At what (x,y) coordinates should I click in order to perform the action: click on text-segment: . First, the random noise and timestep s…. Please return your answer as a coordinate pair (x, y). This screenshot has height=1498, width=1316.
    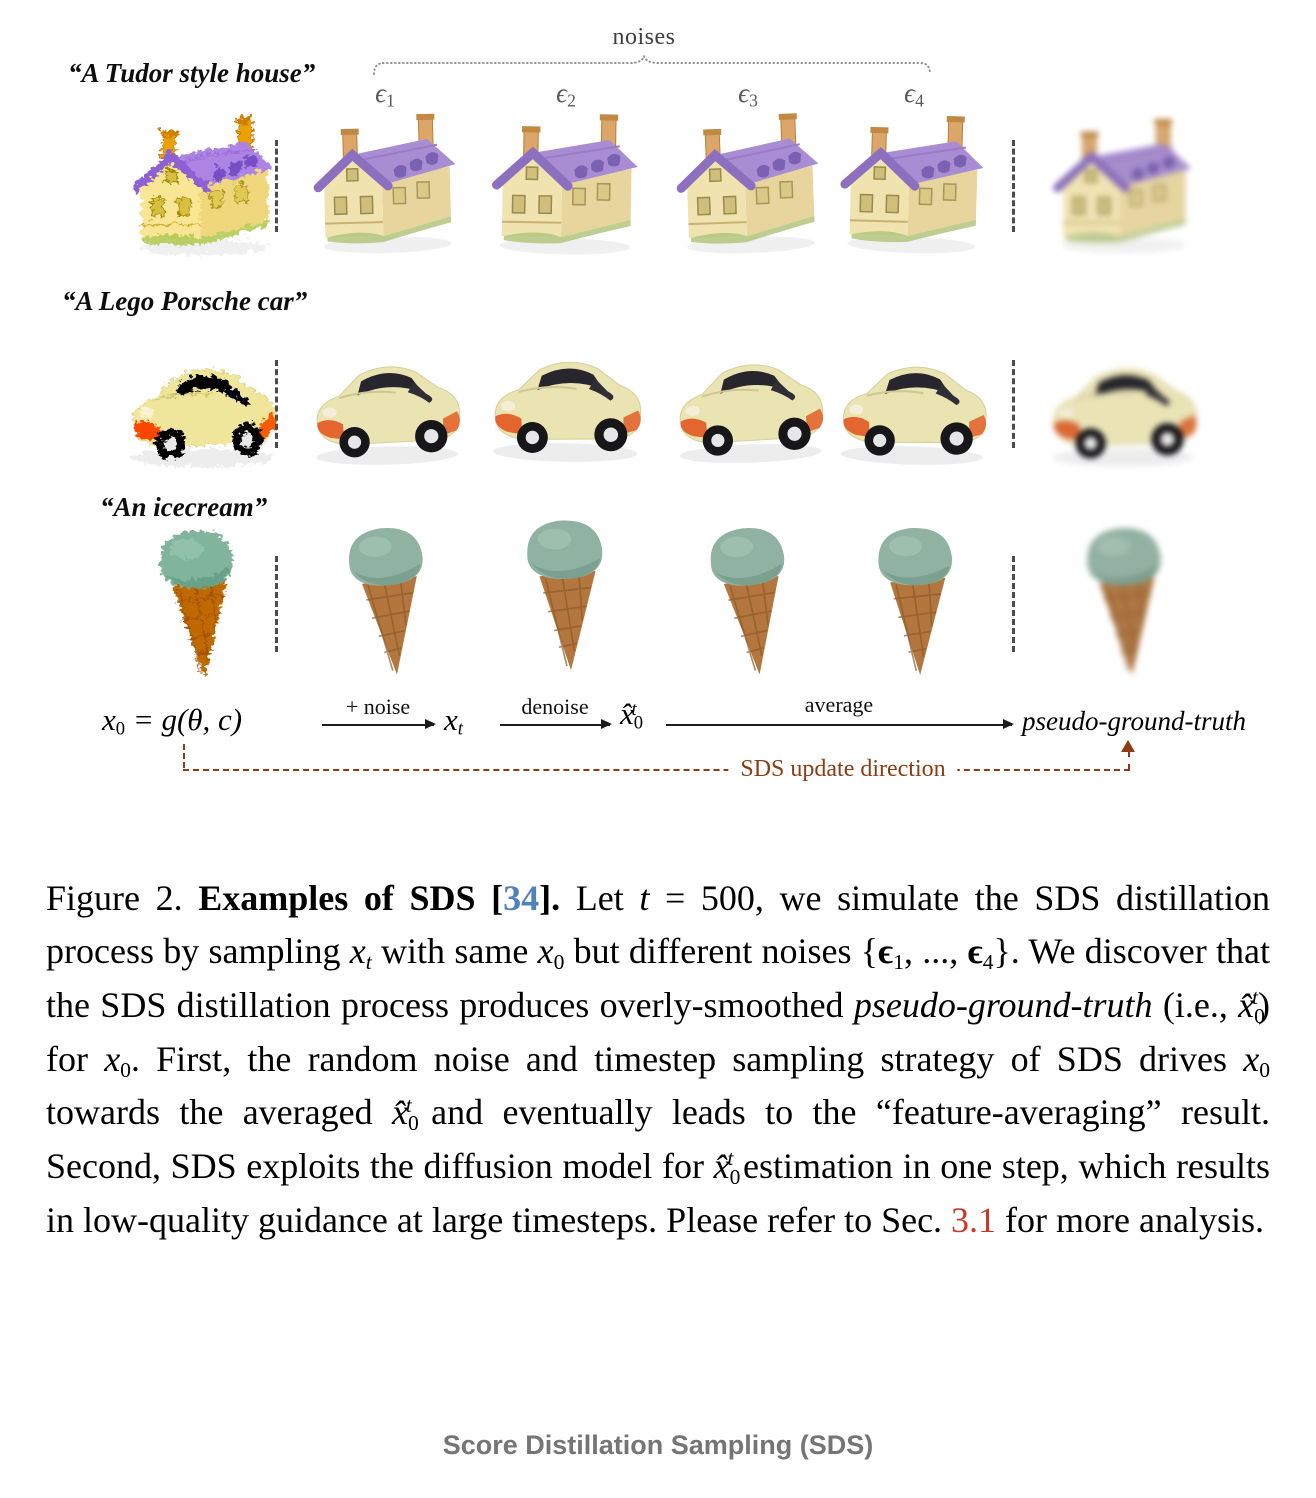
    Looking at the image, I should click on (687, 1058).